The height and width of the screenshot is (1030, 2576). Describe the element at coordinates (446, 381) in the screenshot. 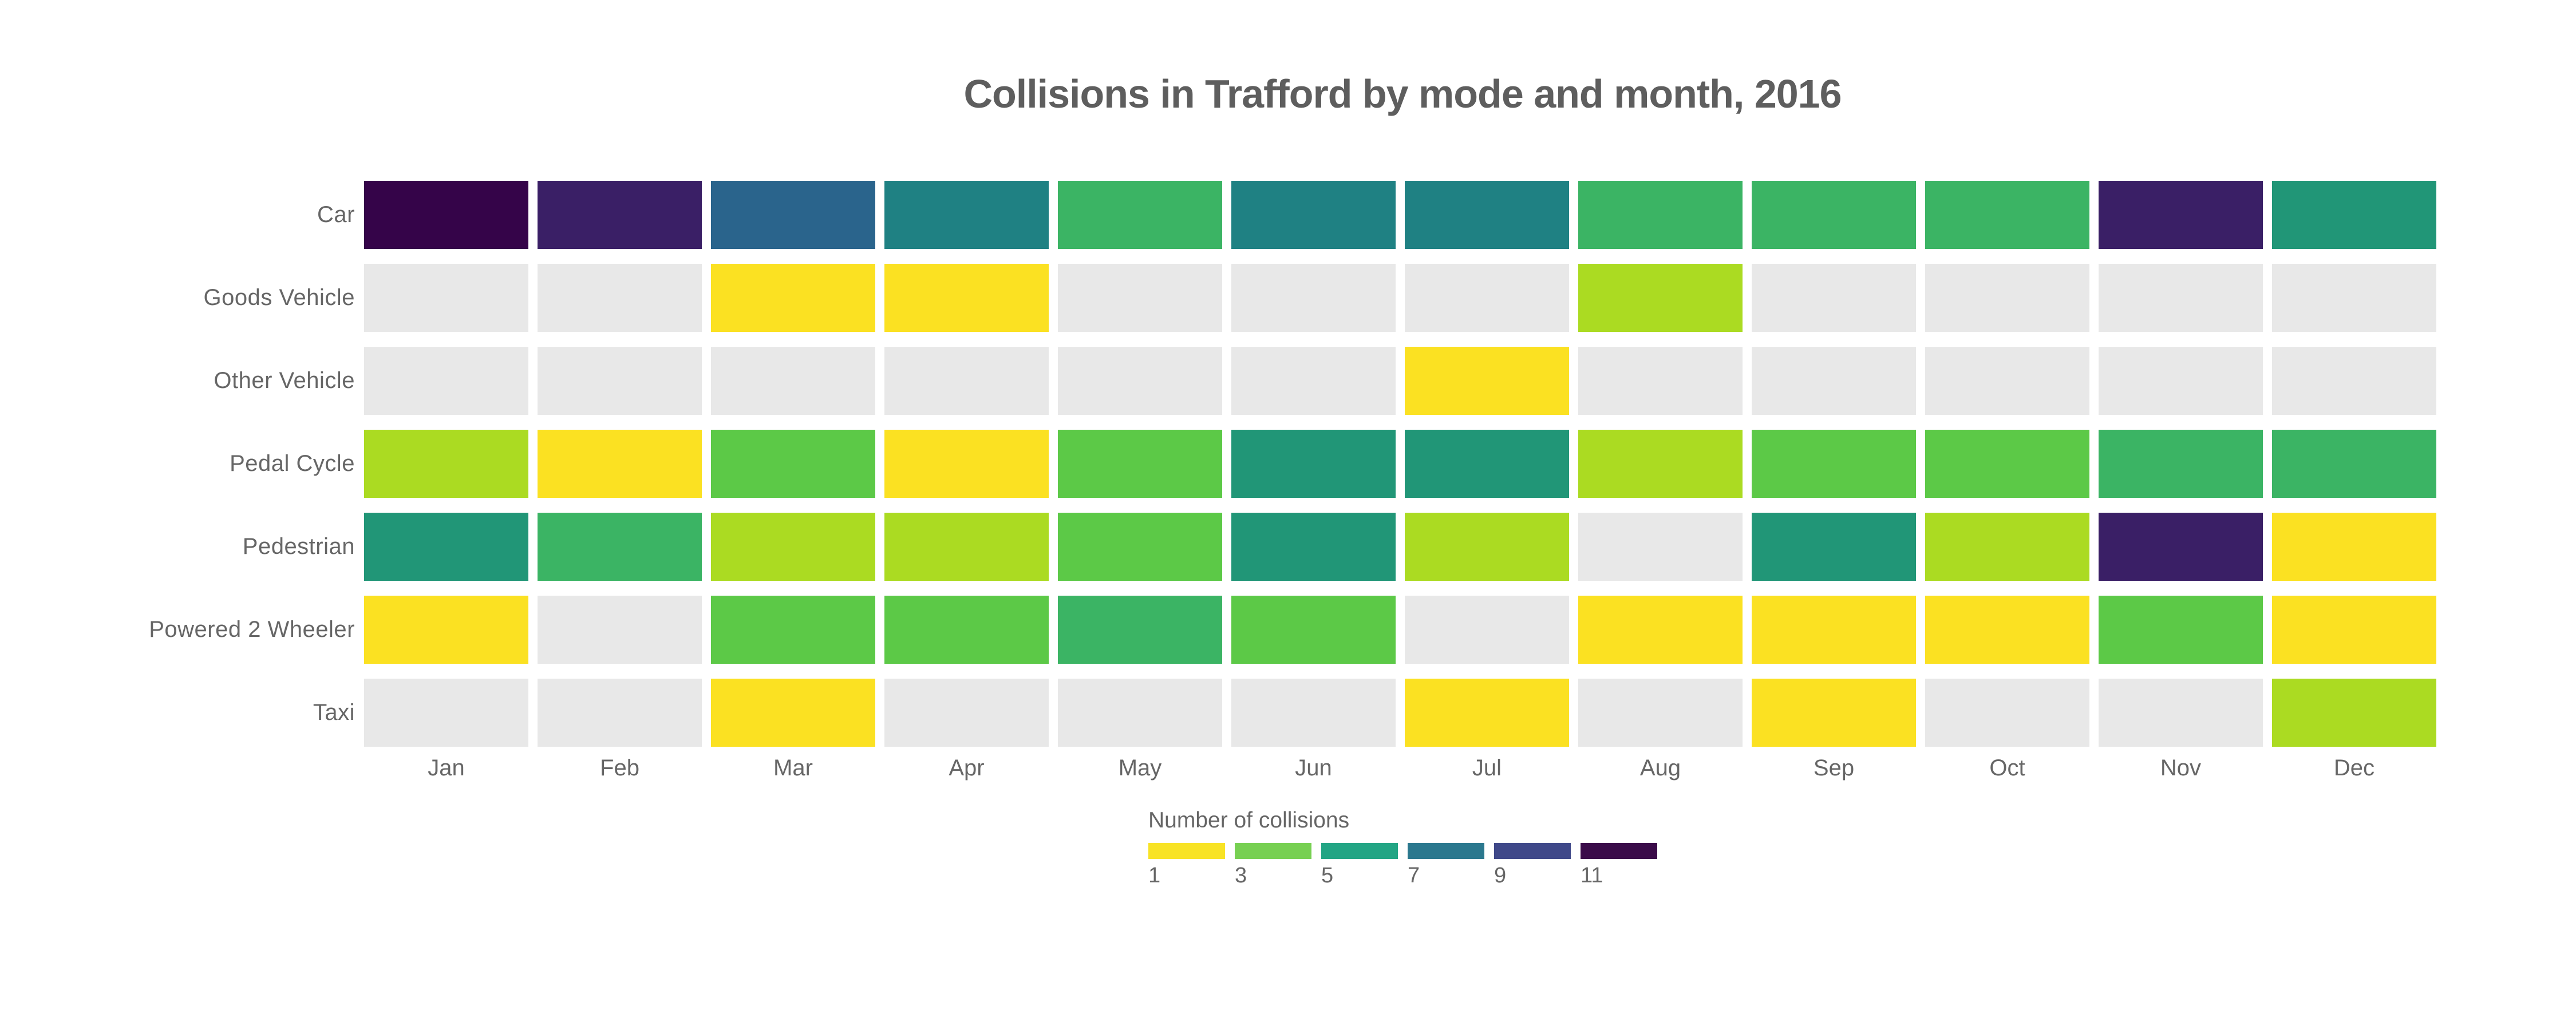

I see `heatmap-cell-other-vehicle-jan` at that location.